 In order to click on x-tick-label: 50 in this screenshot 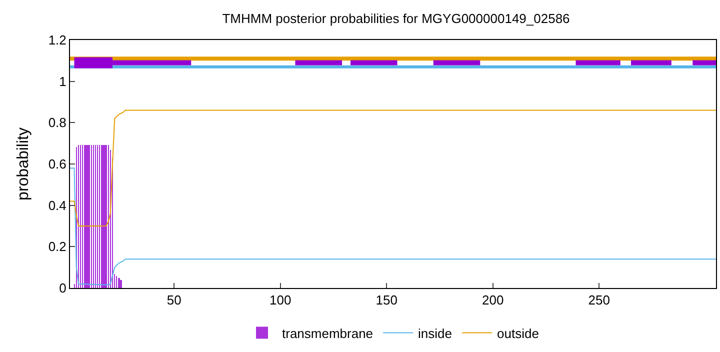, I will do `click(174, 300)`.